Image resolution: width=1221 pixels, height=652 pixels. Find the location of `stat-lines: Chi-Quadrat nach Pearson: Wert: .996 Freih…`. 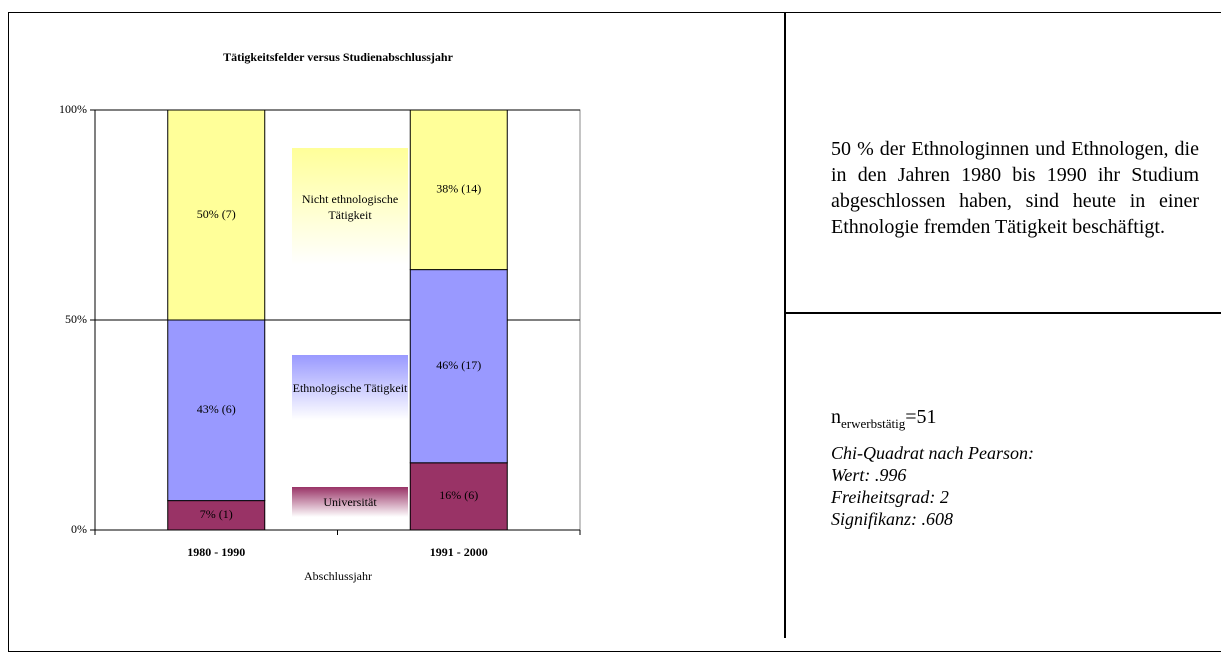

stat-lines: Chi-Quadrat nach Pearson: Wert: .996 Freih… is located at coordinates (932, 486).